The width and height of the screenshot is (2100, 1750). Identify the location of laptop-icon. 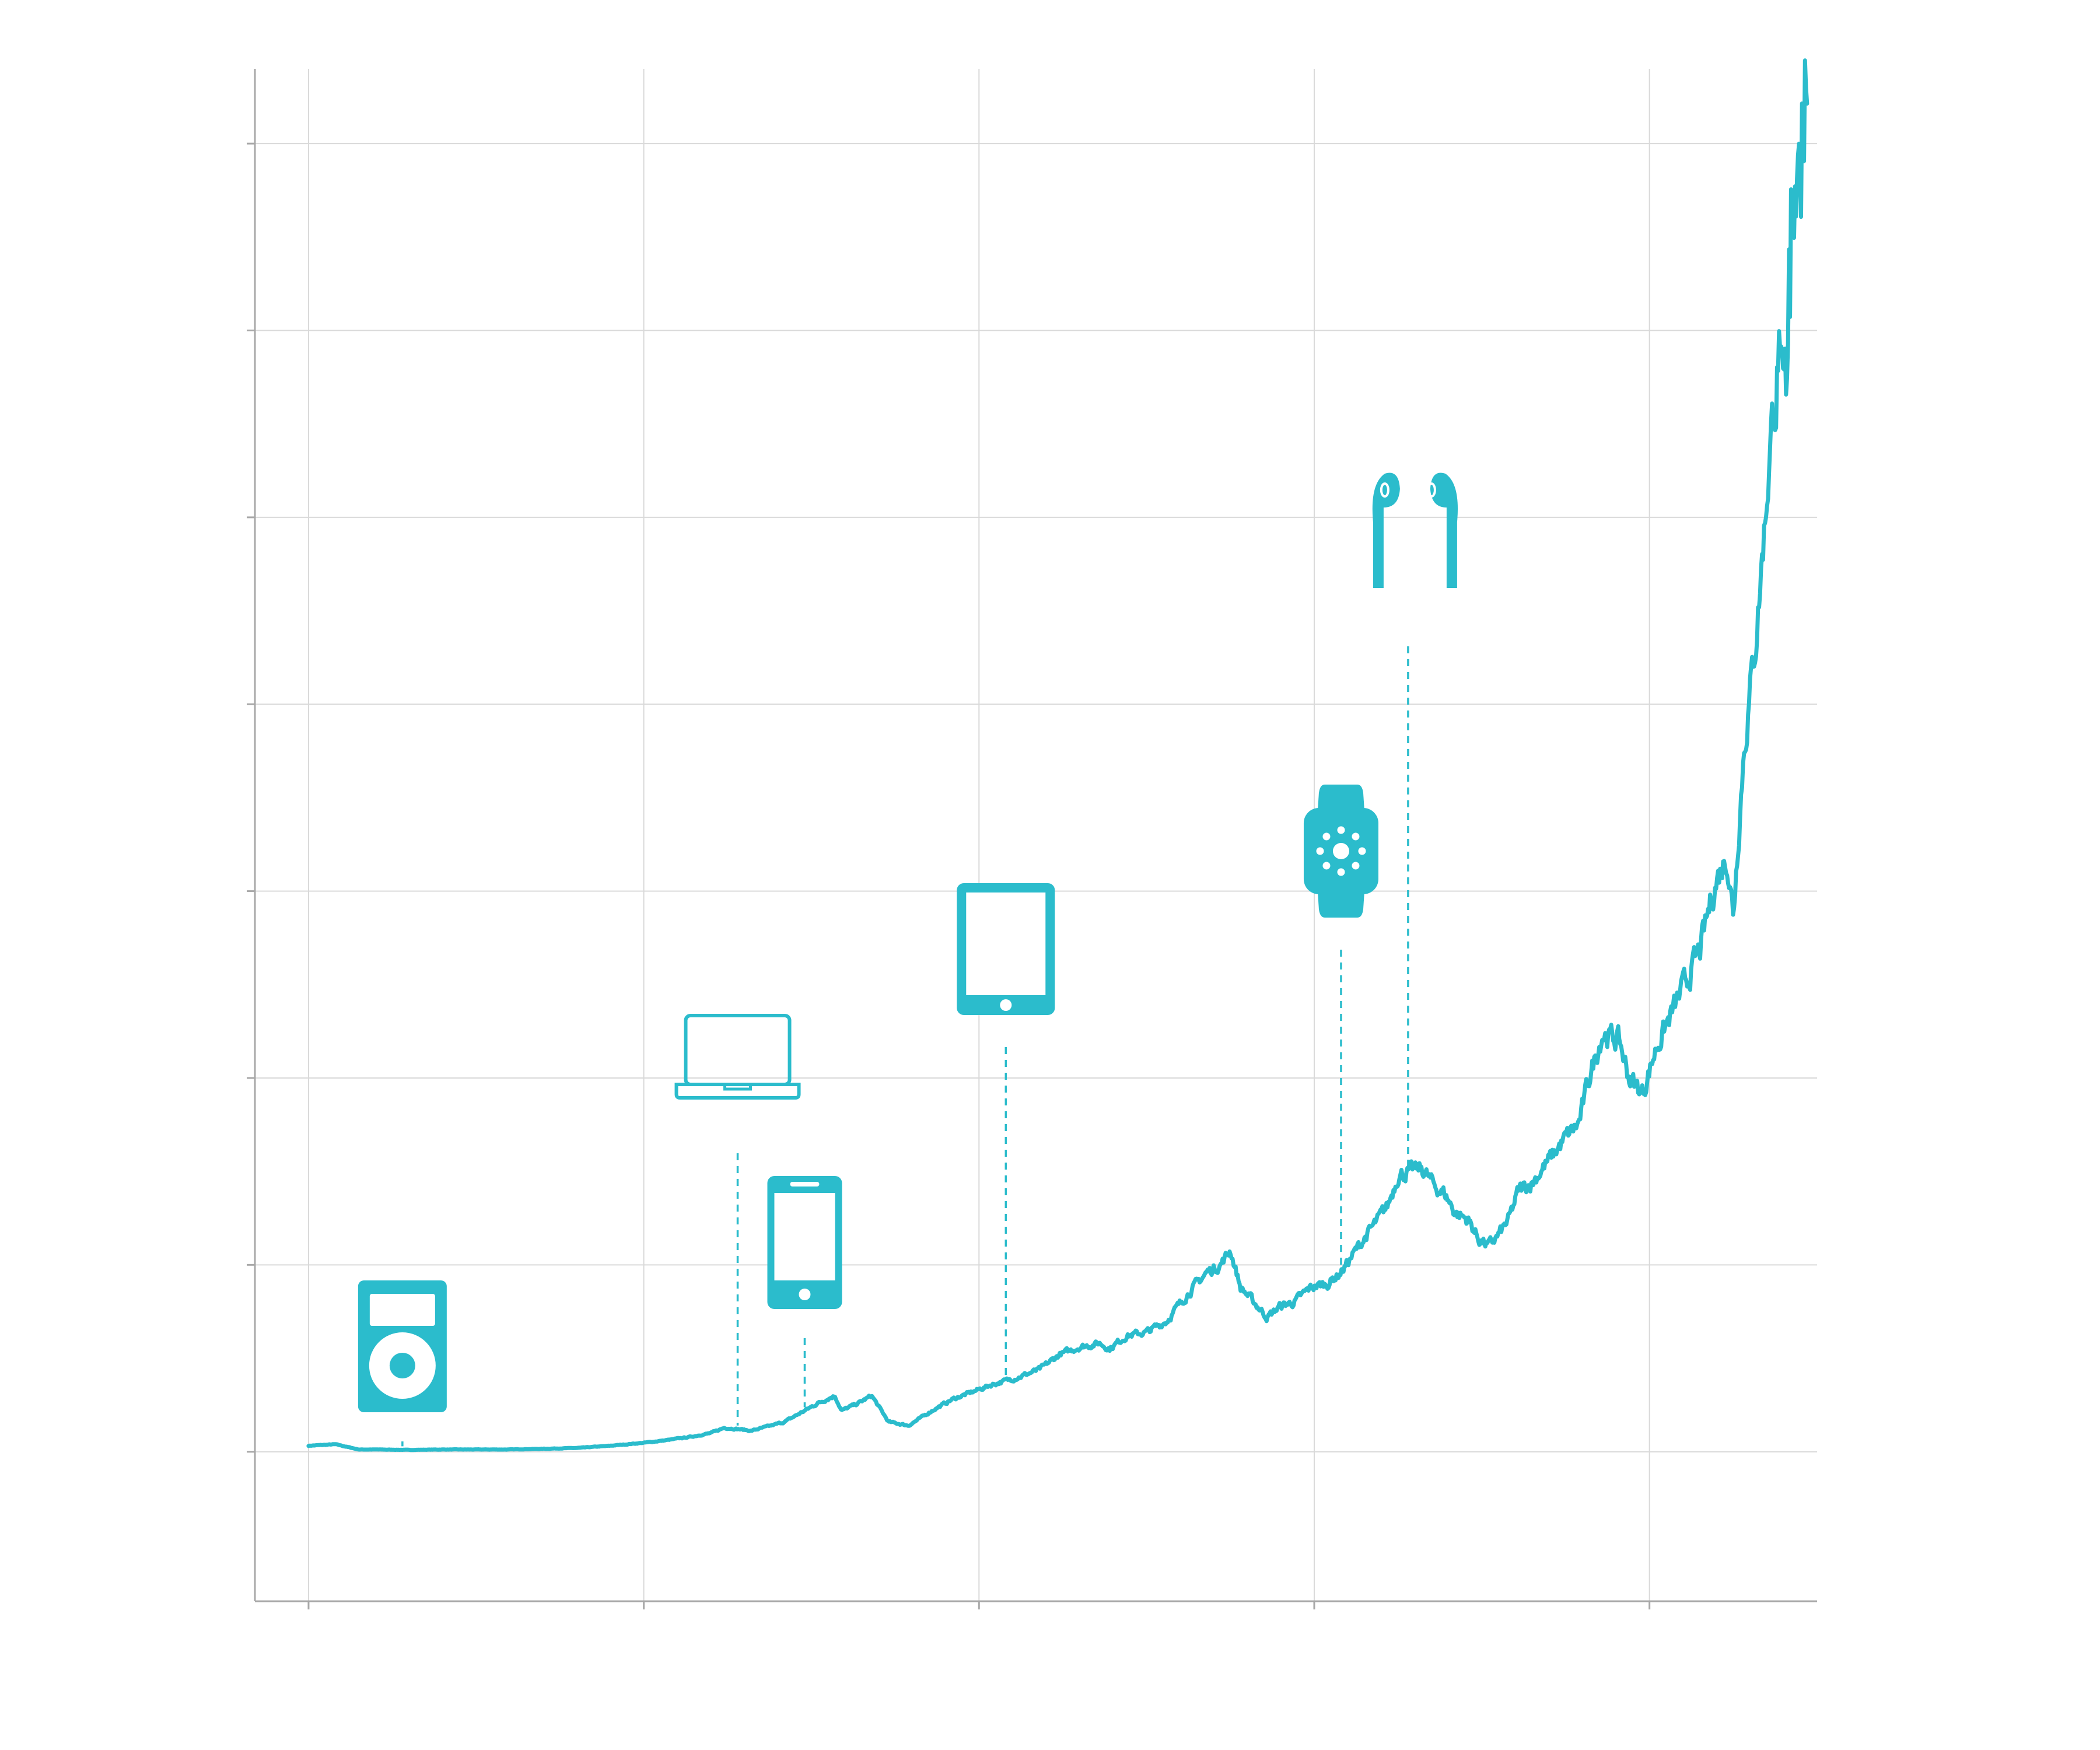
(737, 1057).